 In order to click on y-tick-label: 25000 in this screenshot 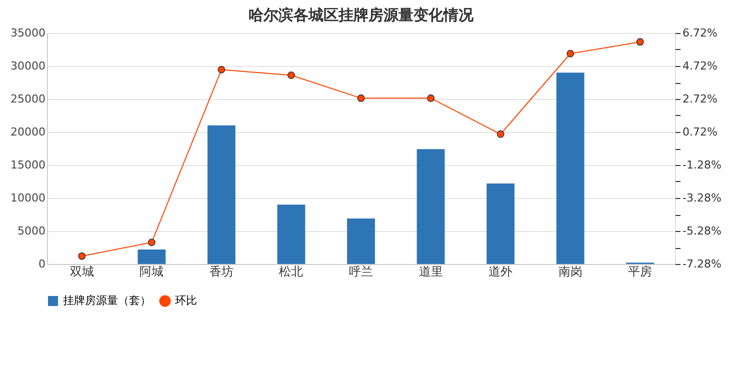, I will do `click(28, 99)`.